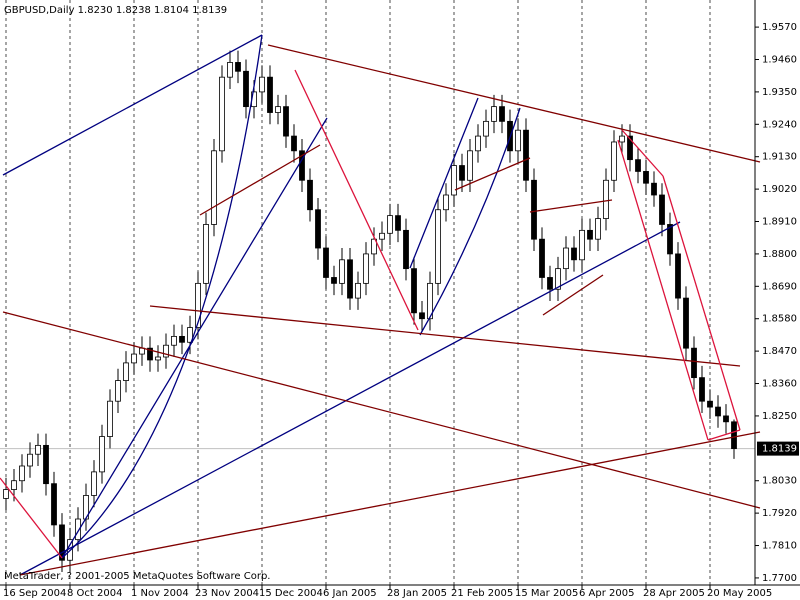  What do you see at coordinates (779, 481) in the screenshot?
I see `y-tick-label: 1.8030` at bounding box center [779, 481].